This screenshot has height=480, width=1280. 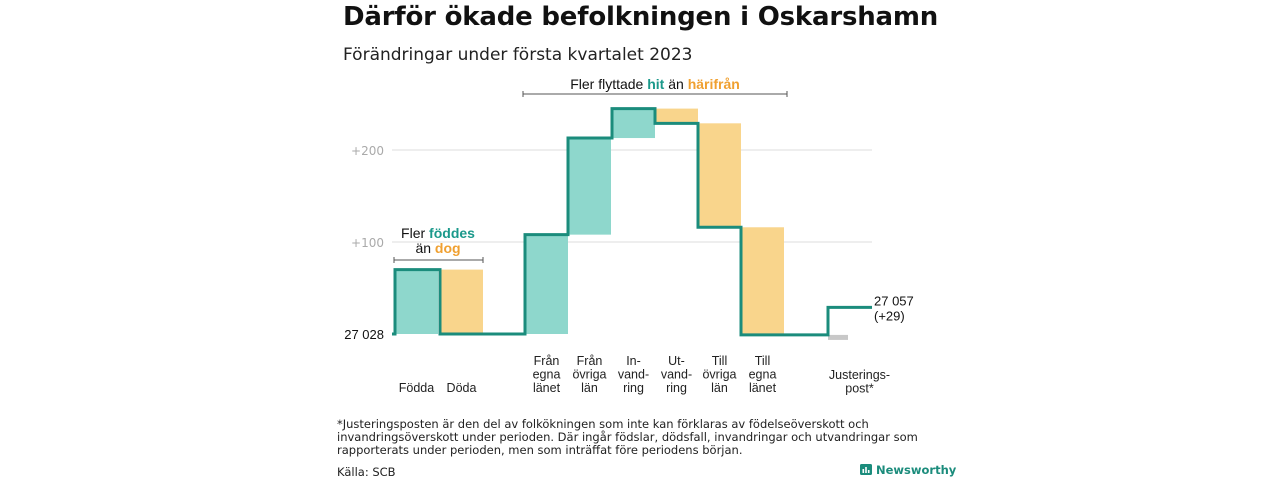 What do you see at coordinates (916, 470) in the screenshot?
I see `brand-name: Newsworthy` at bounding box center [916, 470].